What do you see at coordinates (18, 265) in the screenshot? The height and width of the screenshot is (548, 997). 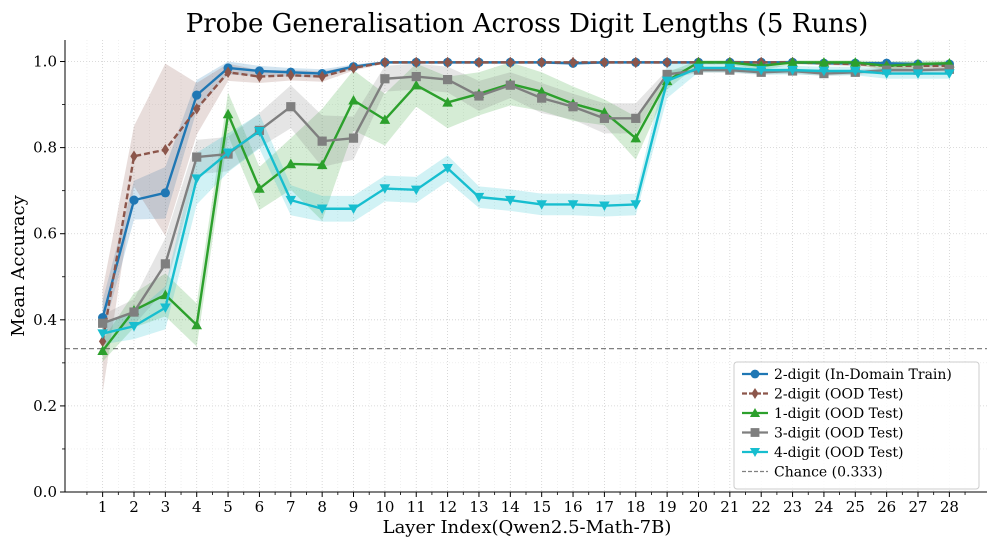 I see `y-axis-label: Mean Accuracy` at bounding box center [18, 265].